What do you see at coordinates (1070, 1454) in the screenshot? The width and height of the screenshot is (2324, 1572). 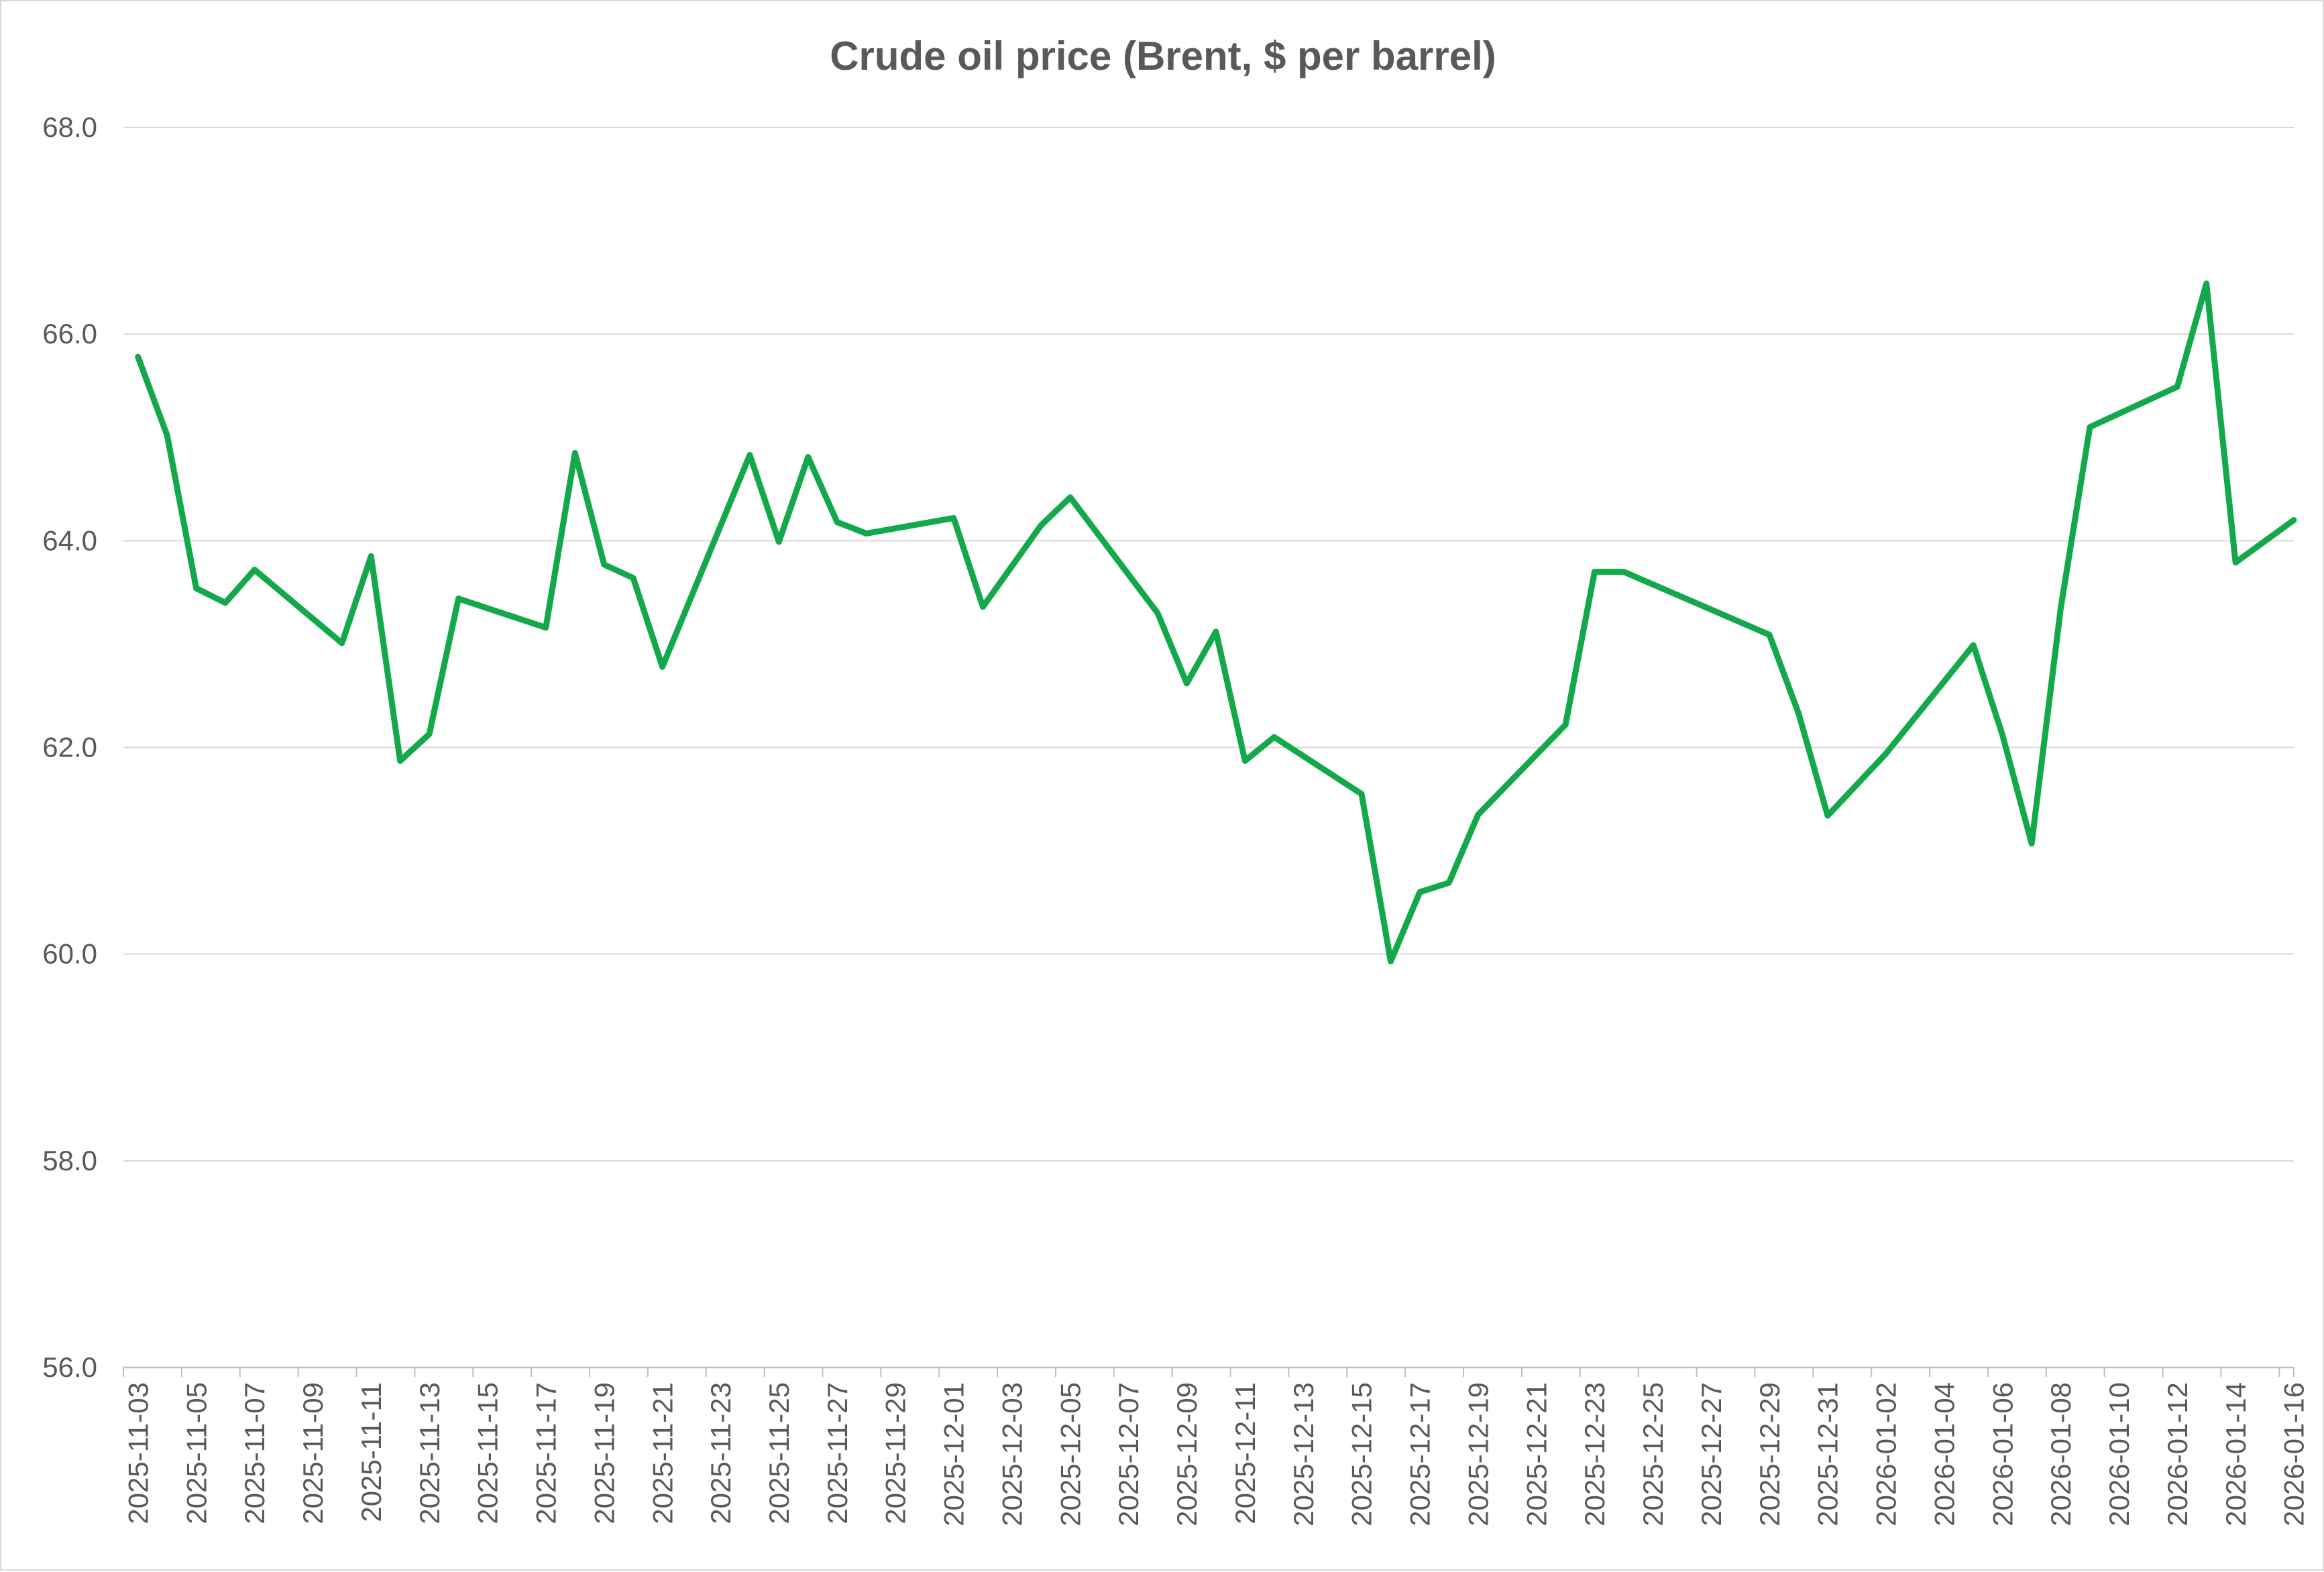 I see `x-tick-label: 2025-12-05` at bounding box center [1070, 1454].